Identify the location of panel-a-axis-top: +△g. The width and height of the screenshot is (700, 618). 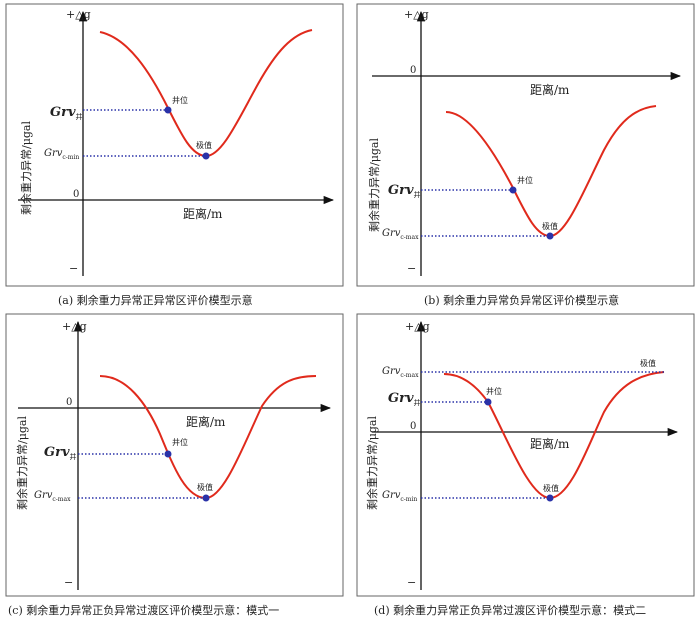
(78, 14).